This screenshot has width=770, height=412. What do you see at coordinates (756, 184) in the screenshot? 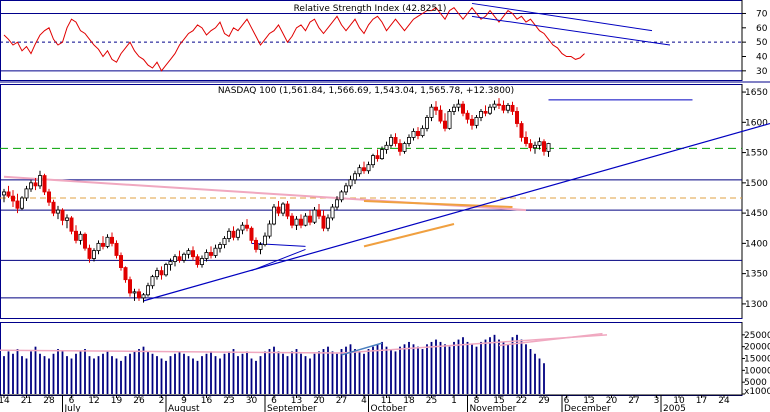
I see `price-tick-label: 1500` at bounding box center [756, 184].